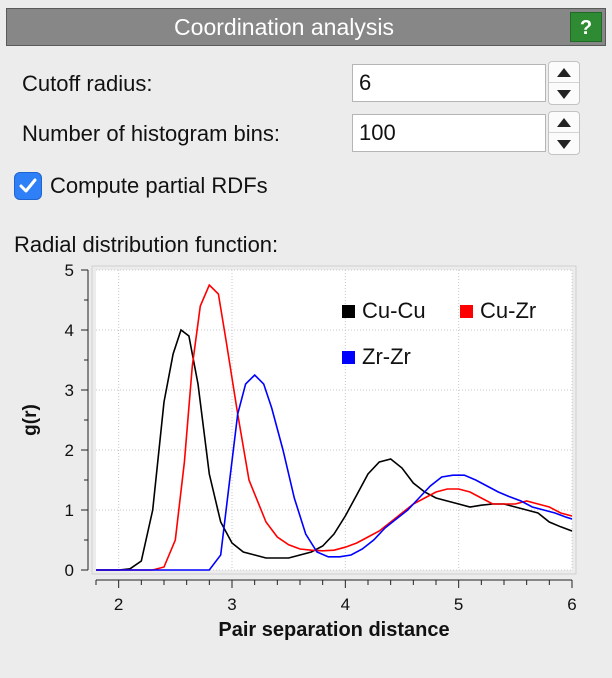 Image resolution: width=612 pixels, height=678 pixels. I want to click on legend-label-cu-zr: Cu-Zr, so click(508, 310).